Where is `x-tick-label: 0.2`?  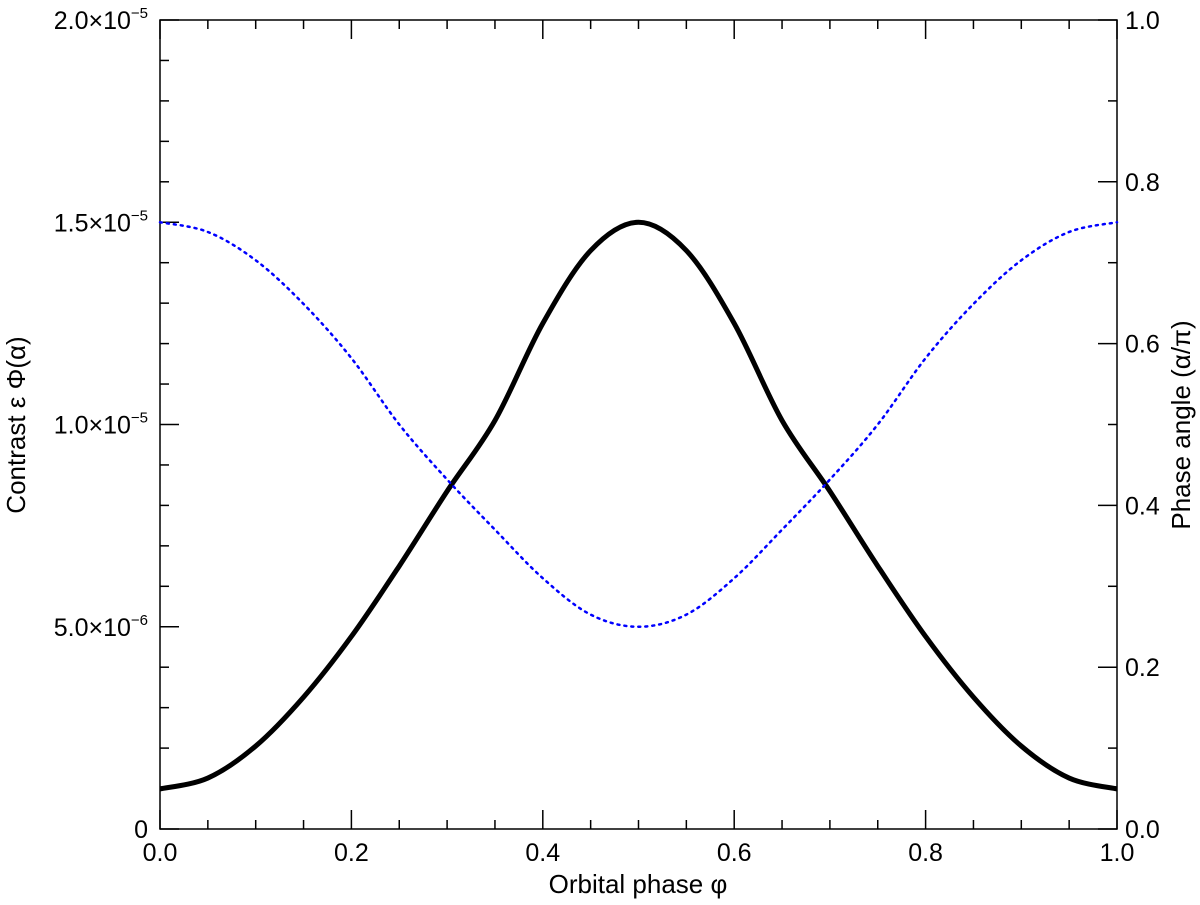
x-tick-label: 0.2 is located at coordinates (351, 853).